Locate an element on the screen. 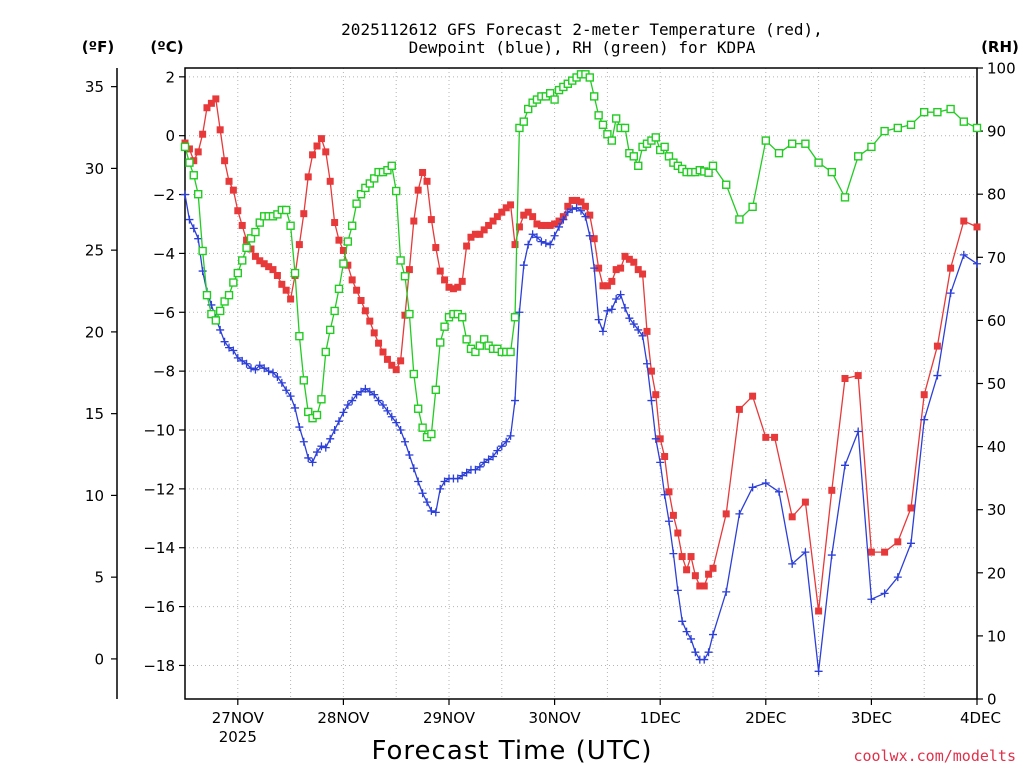 The width and height of the screenshot is (1024, 768). celsius-tick-label: −12 is located at coordinates (159, 489).